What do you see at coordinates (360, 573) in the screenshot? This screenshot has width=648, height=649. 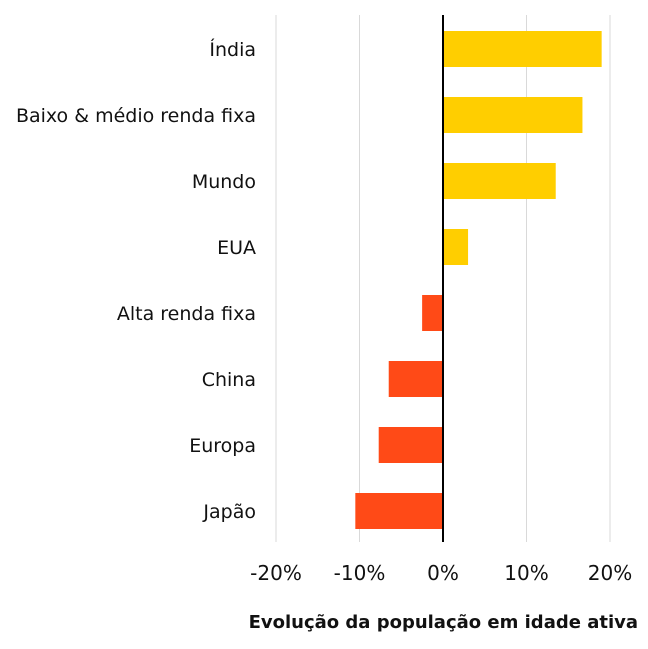 I see `x-tick-label: -10%` at bounding box center [360, 573].